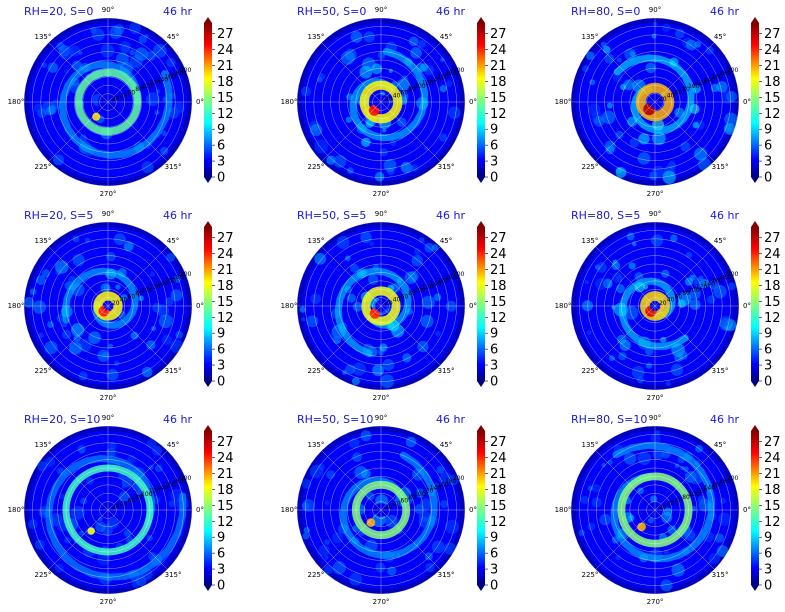 The width and height of the screenshot is (785, 612). What do you see at coordinates (720, 241) in the screenshot?
I see `angle-tick-label: 45°` at bounding box center [720, 241].